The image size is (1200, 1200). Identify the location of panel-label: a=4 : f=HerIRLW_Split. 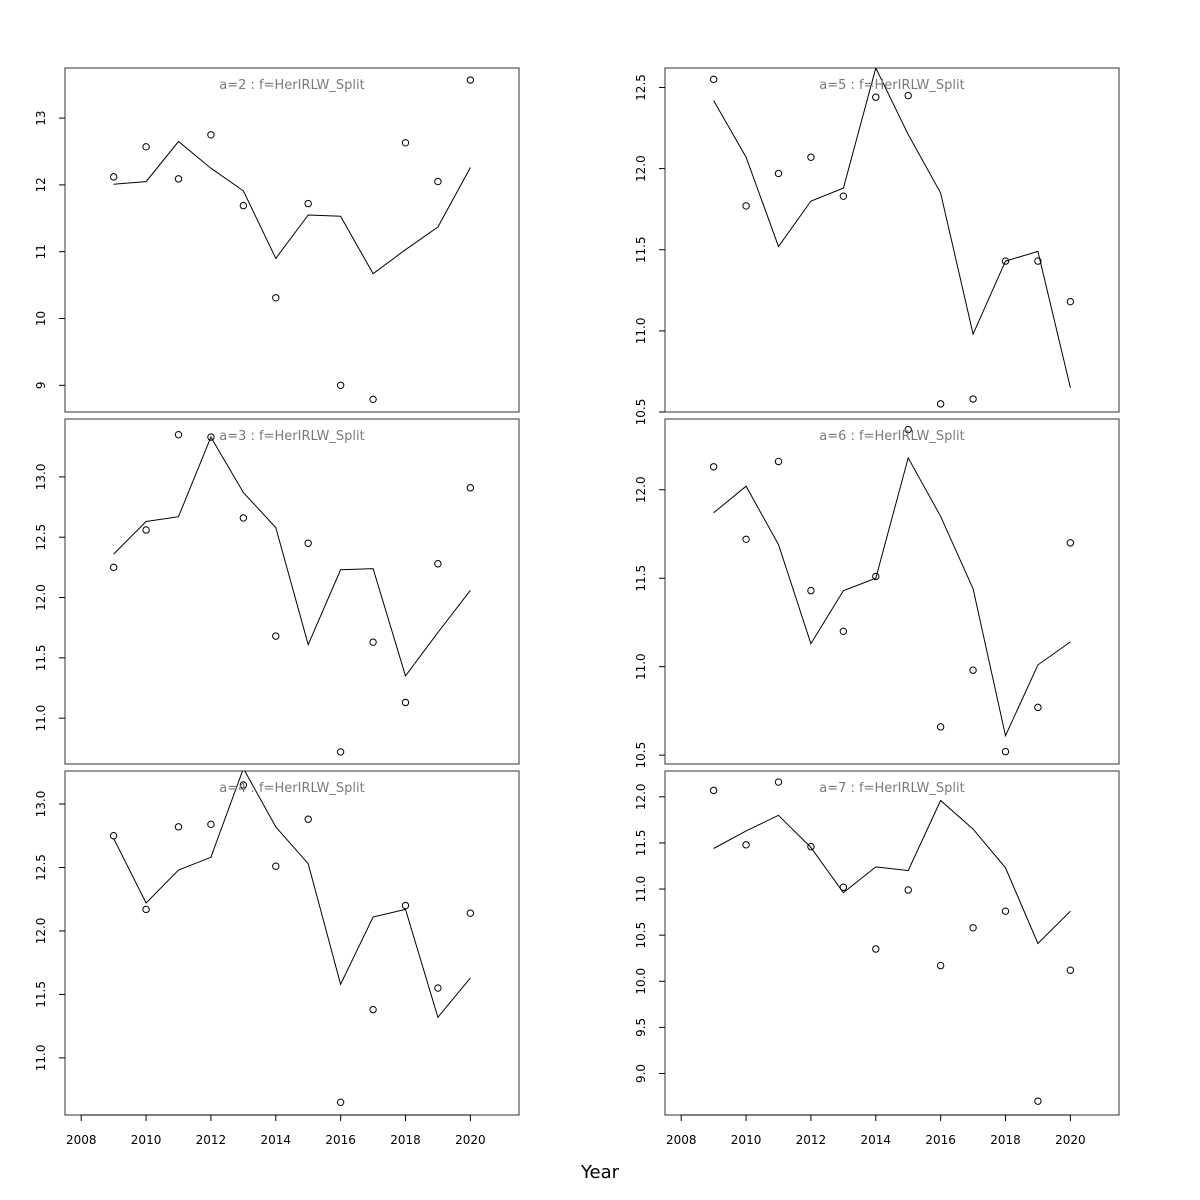
(291, 788).